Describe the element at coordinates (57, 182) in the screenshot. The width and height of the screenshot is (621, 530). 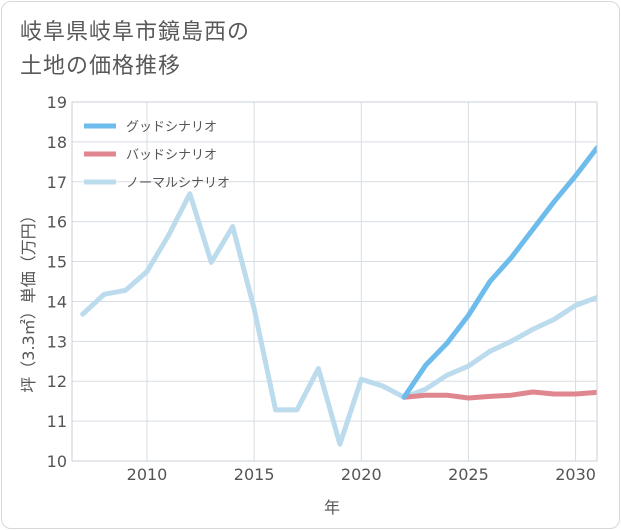
I see `y-tick-label: 17` at that location.